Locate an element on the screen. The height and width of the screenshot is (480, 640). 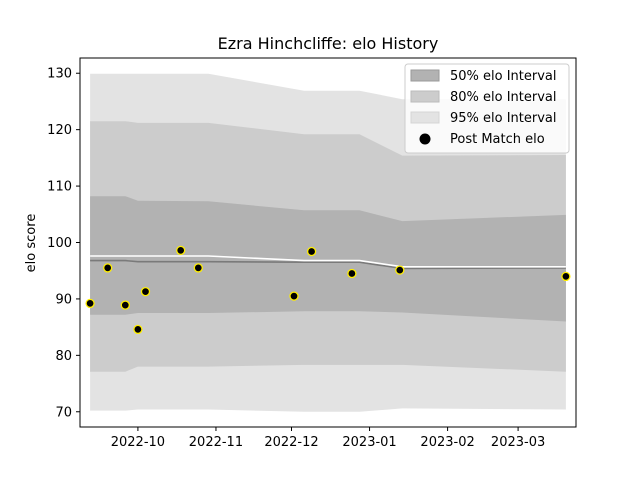
y-tick-label: 120 is located at coordinates (59, 130).